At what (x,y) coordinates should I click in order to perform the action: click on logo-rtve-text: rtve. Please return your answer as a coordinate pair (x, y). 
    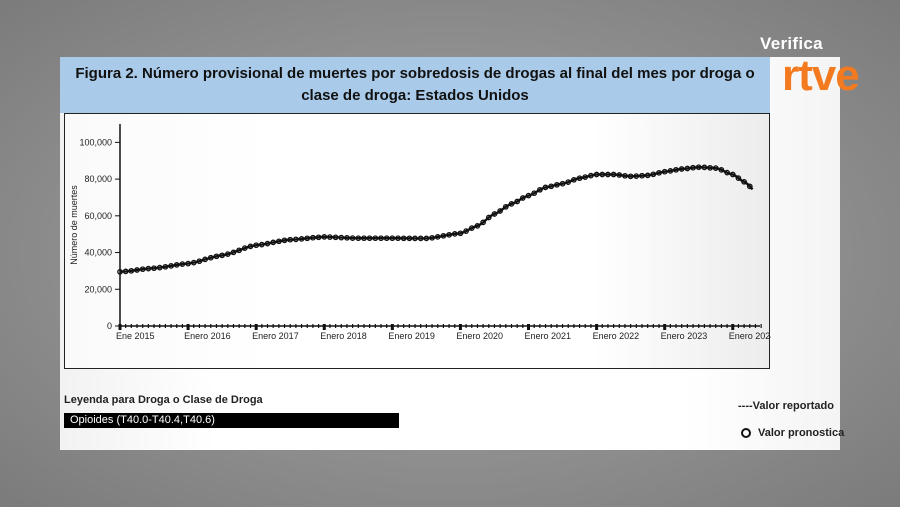
    Looking at the image, I should click on (821, 75).